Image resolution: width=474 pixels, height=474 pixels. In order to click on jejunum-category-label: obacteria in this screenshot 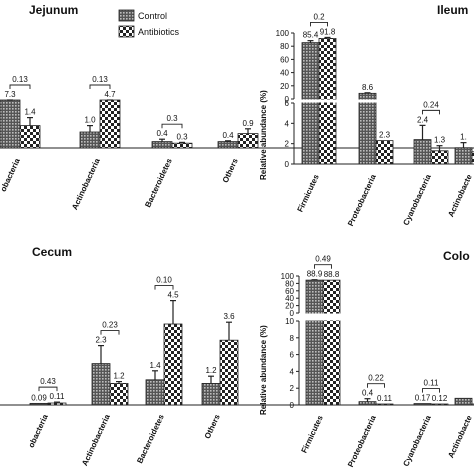, I will do `click(11, 175)`.